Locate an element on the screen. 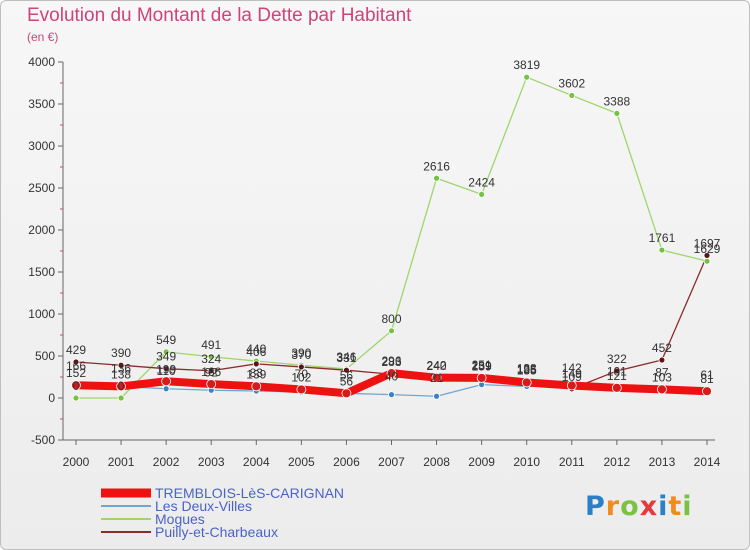 The height and width of the screenshot is (550, 750). logo-letter: x is located at coordinates (649, 506).